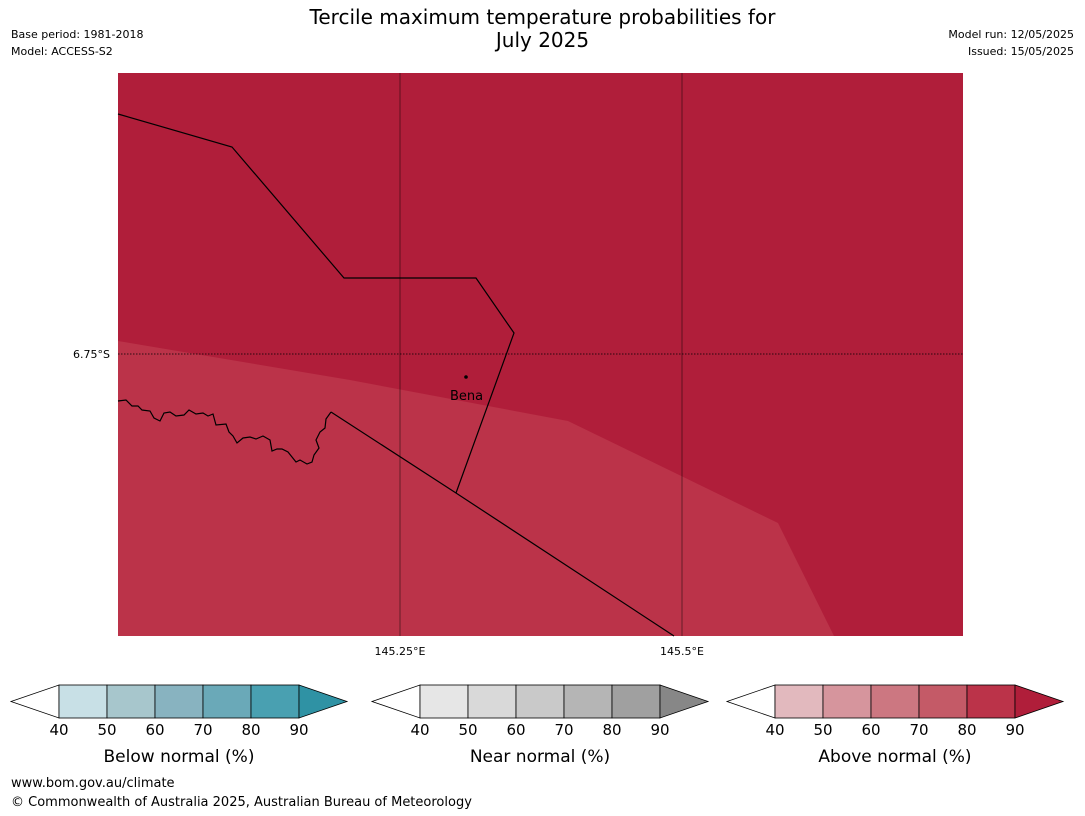  What do you see at coordinates (966, 730) in the screenshot?
I see `legend-2-tick-label: 80` at bounding box center [966, 730].